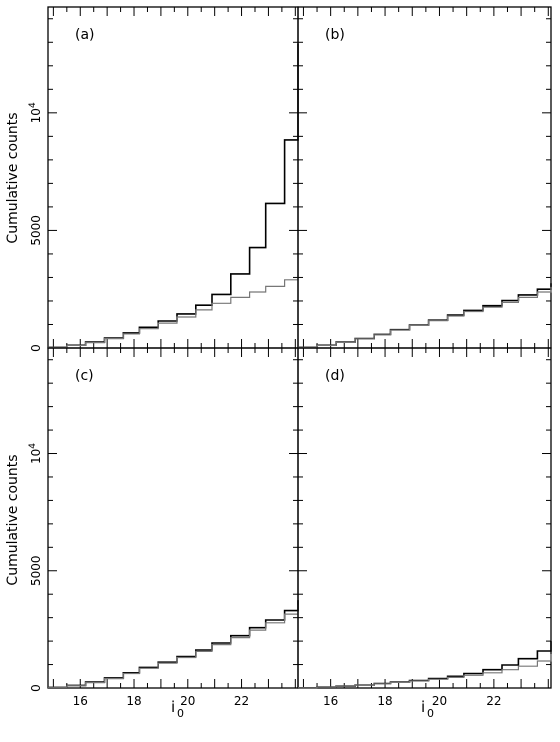 Image resolution: width=560 pixels, height=742 pixels. What do you see at coordinates (84, 376) in the screenshot?
I see `panel-label: (c)` at bounding box center [84, 376].